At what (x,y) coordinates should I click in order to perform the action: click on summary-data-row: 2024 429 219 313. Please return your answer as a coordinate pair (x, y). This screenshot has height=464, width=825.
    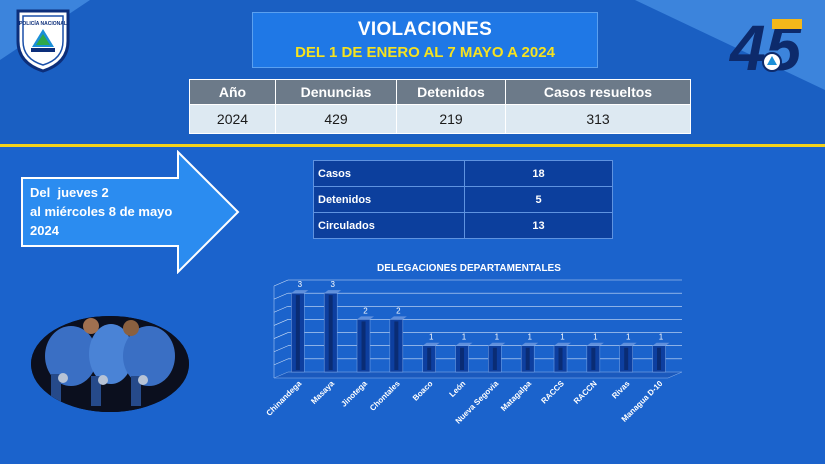
    Looking at the image, I should click on (440, 119).